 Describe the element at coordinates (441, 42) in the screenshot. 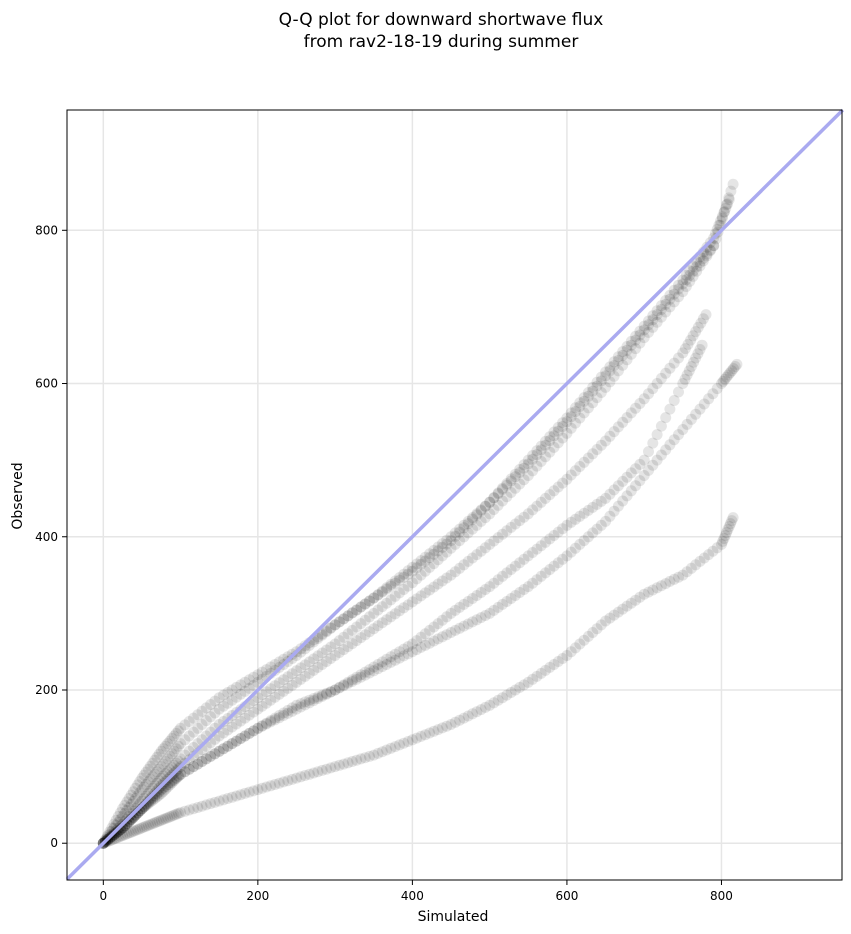

I see `chart-title-line-2: from rav2-18-19 during summer` at that location.